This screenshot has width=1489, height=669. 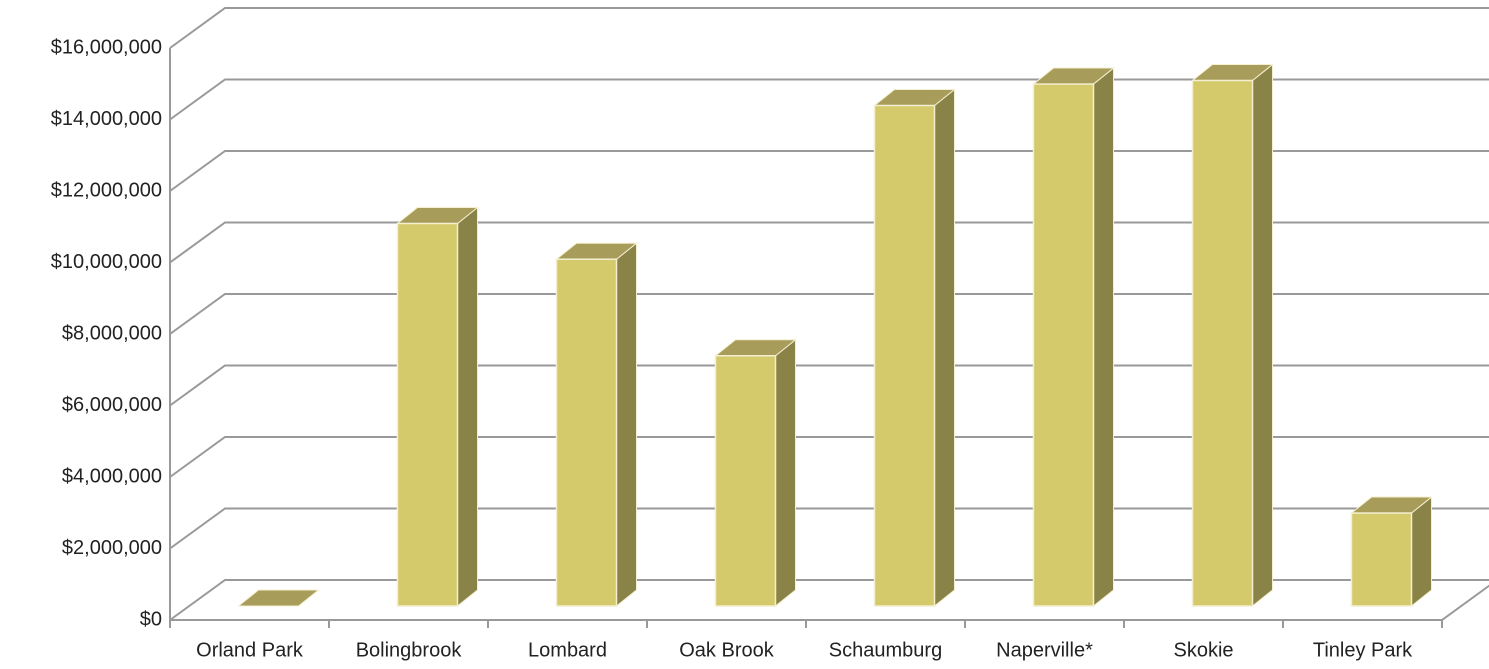 I want to click on bar-top, so click(x=278, y=598).